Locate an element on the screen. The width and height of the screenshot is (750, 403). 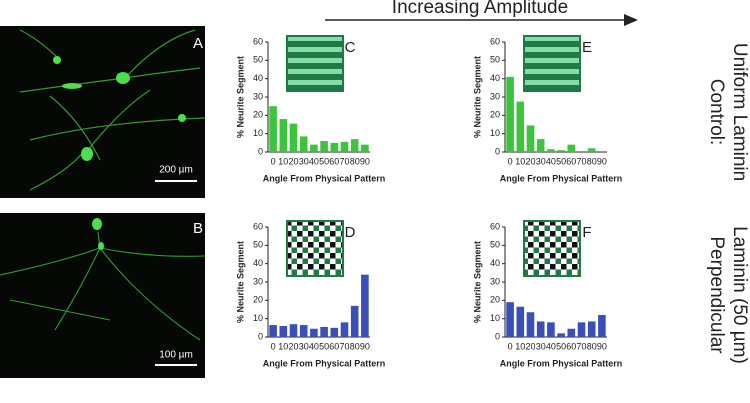
panel-label: F is located at coordinates (586, 232).